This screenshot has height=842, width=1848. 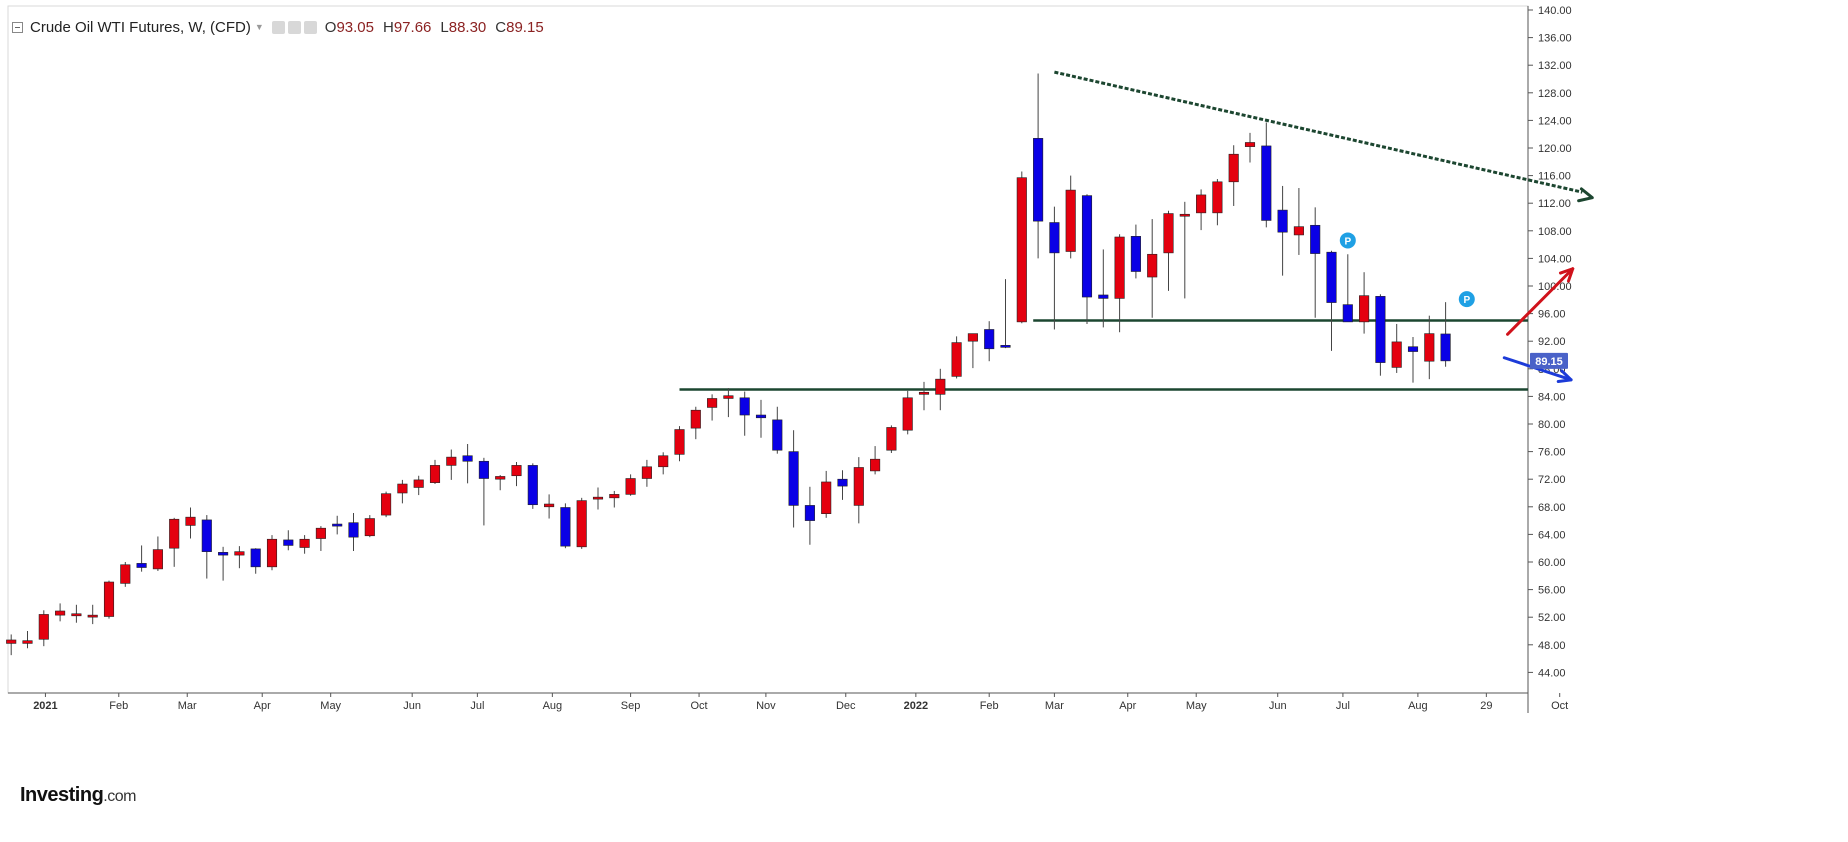 What do you see at coordinates (140, 27) in the screenshot?
I see `instrument-title: Crude Oil WTI Futures, W, (CFD)` at bounding box center [140, 27].